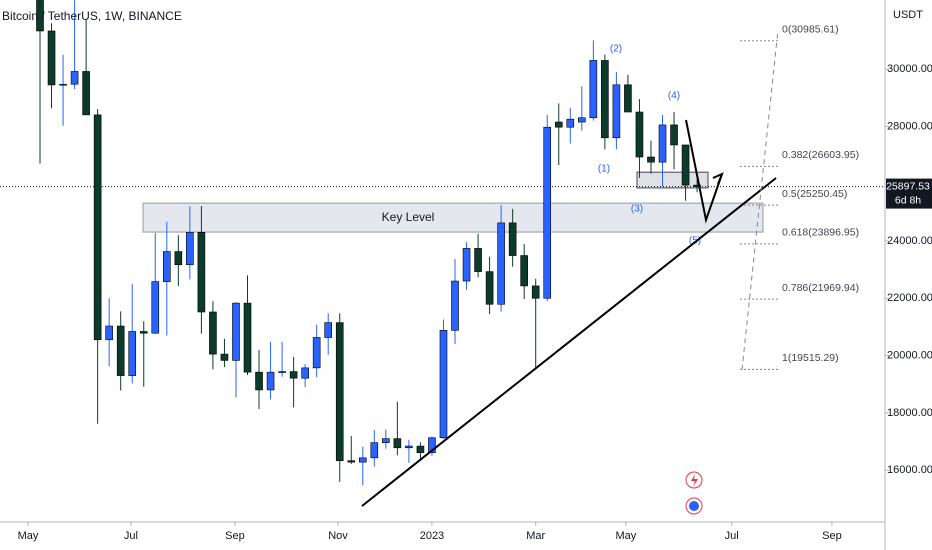 The image size is (932, 550). What do you see at coordinates (674, 96) in the screenshot?
I see `wave-label: (4)` at bounding box center [674, 96].